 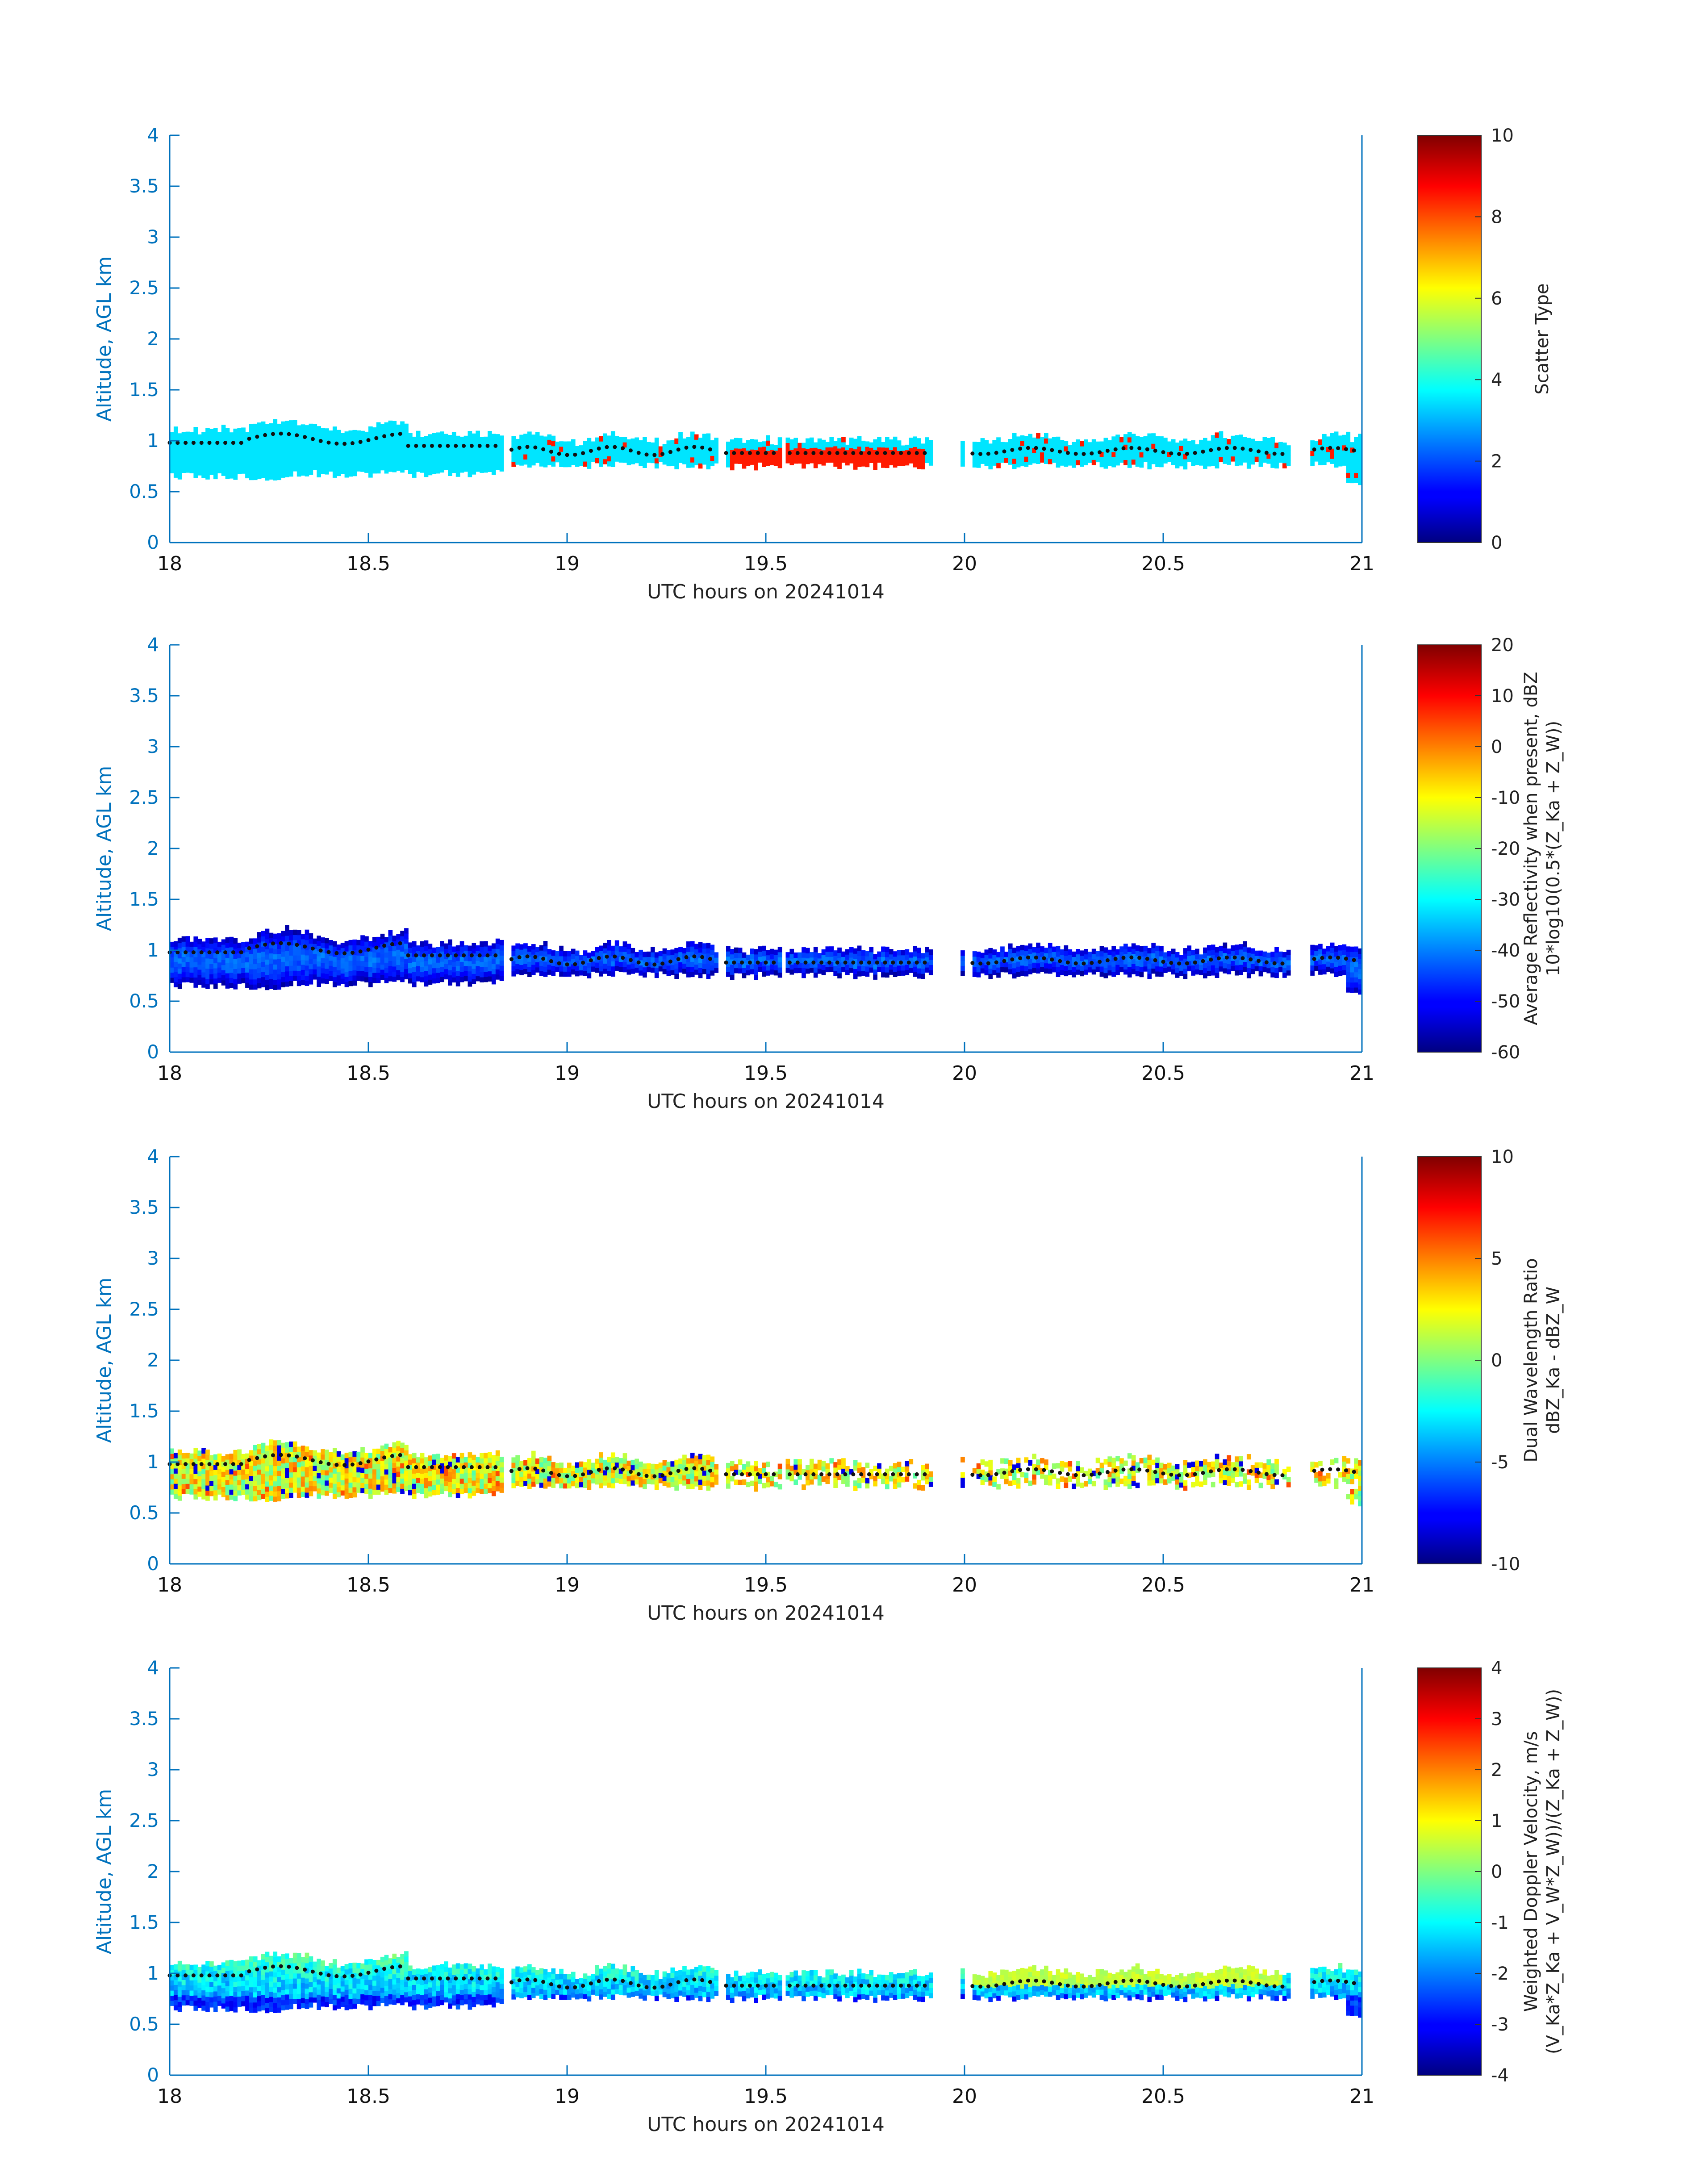 I want to click on colorbar-tick-label: 8, so click(x=1496, y=217).